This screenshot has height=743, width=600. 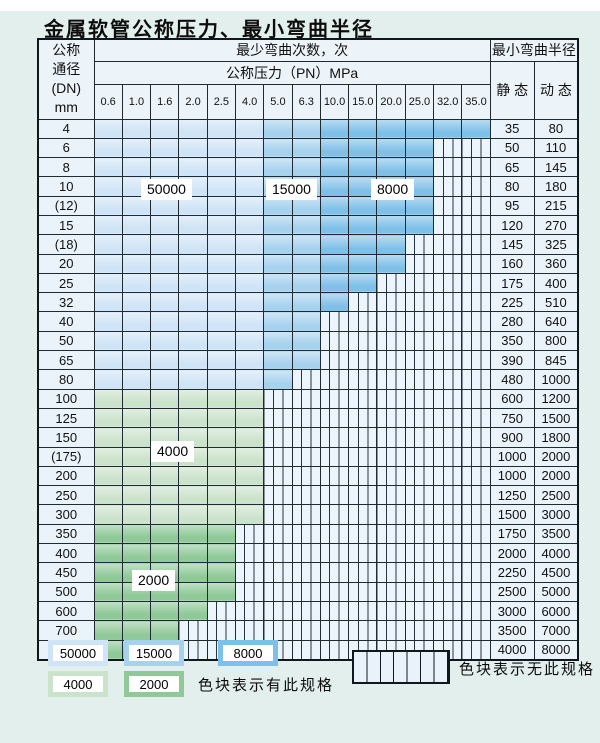 I want to click on pressure-col-4.0: 4.0, so click(x=249, y=101).